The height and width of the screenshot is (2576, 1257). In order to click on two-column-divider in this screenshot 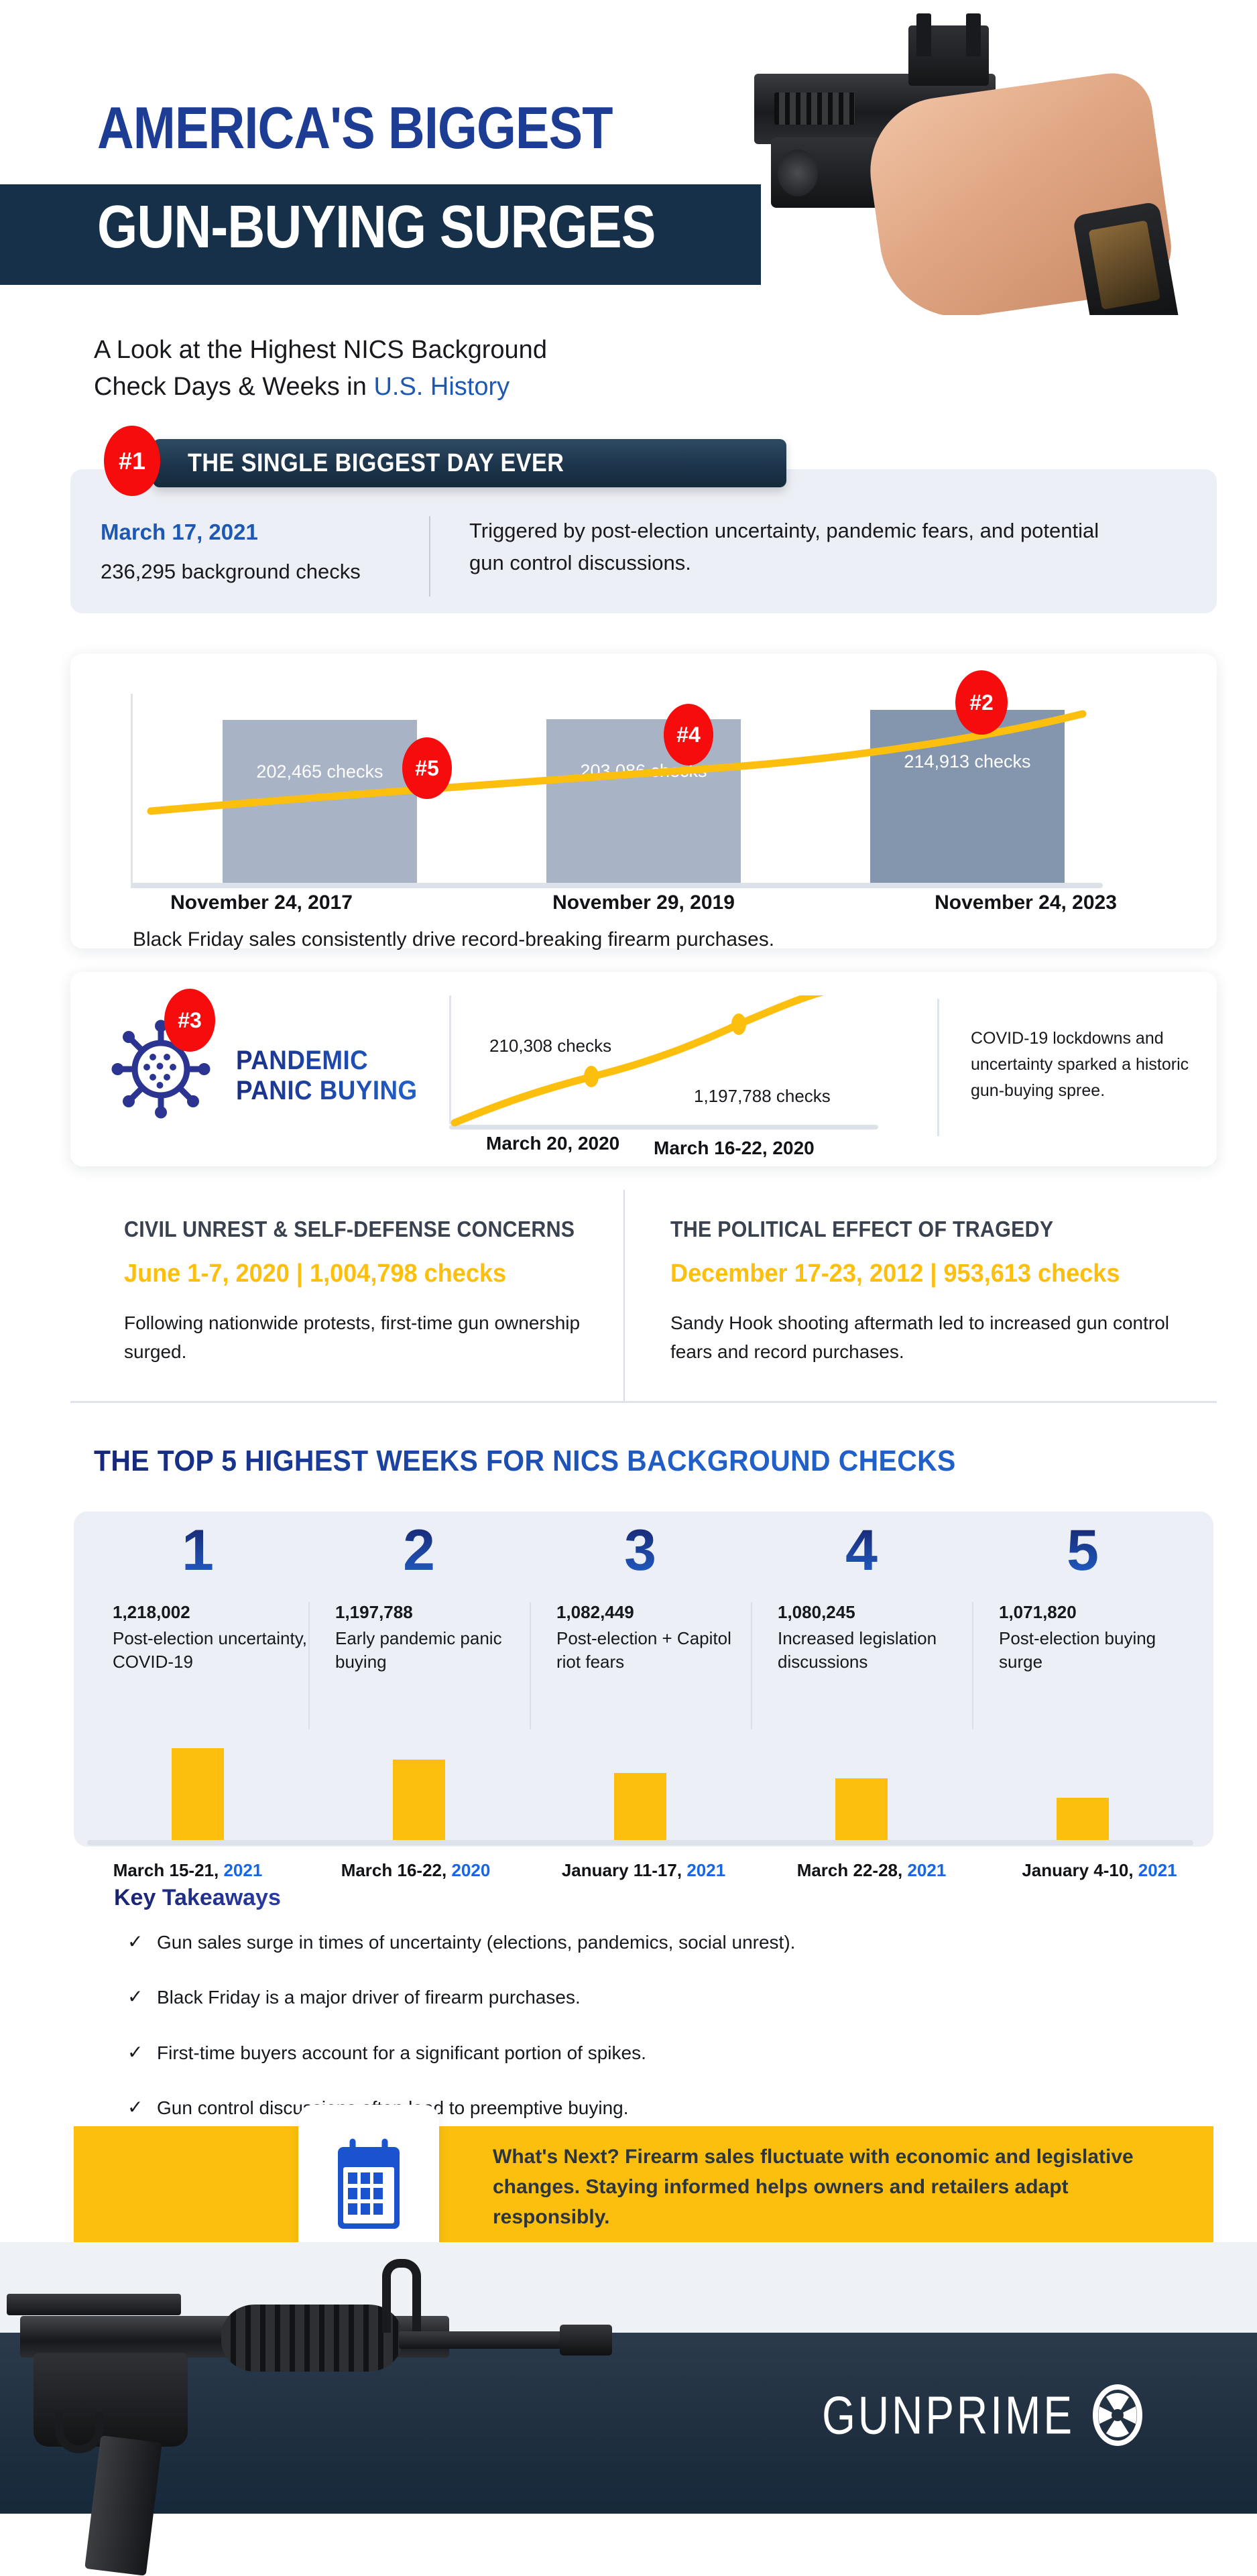, I will do `click(624, 1296)`.